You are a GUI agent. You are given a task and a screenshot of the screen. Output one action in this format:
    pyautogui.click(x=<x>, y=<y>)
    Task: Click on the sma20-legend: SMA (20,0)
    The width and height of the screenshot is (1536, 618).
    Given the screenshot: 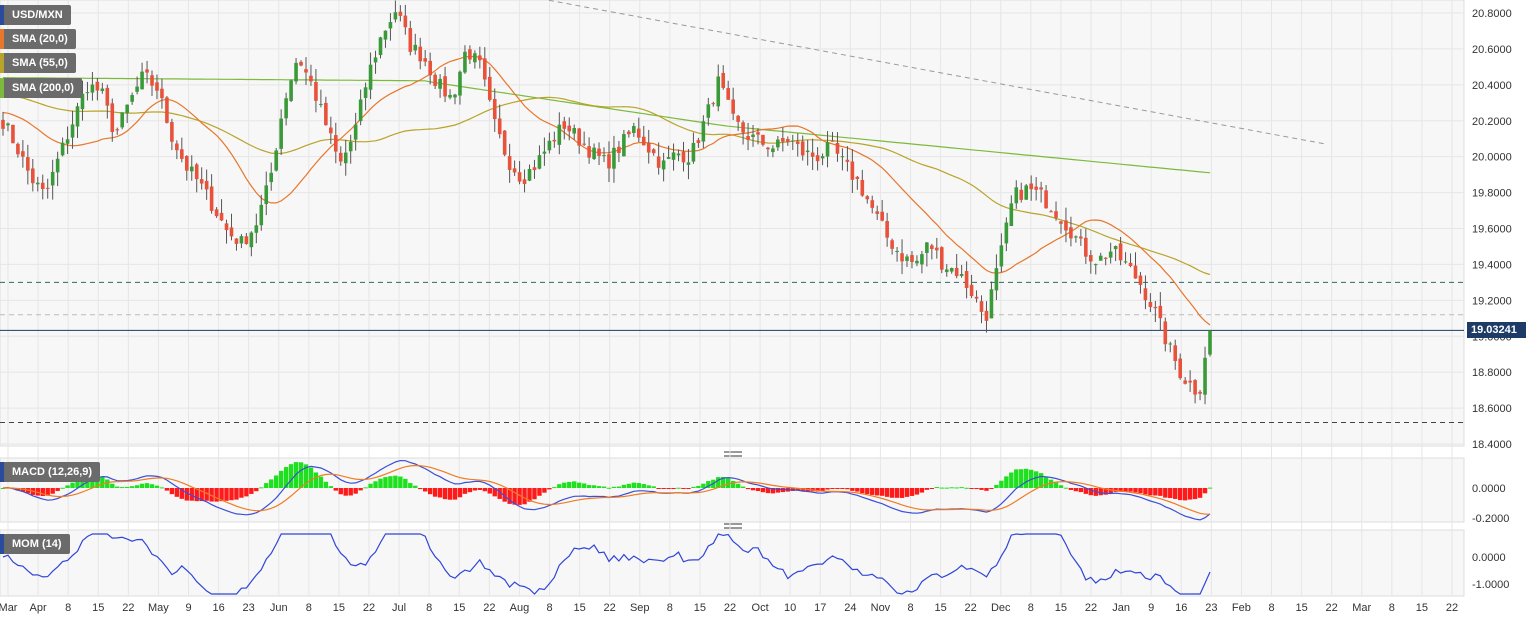 What is the action you would take?
    pyautogui.click(x=38, y=39)
    